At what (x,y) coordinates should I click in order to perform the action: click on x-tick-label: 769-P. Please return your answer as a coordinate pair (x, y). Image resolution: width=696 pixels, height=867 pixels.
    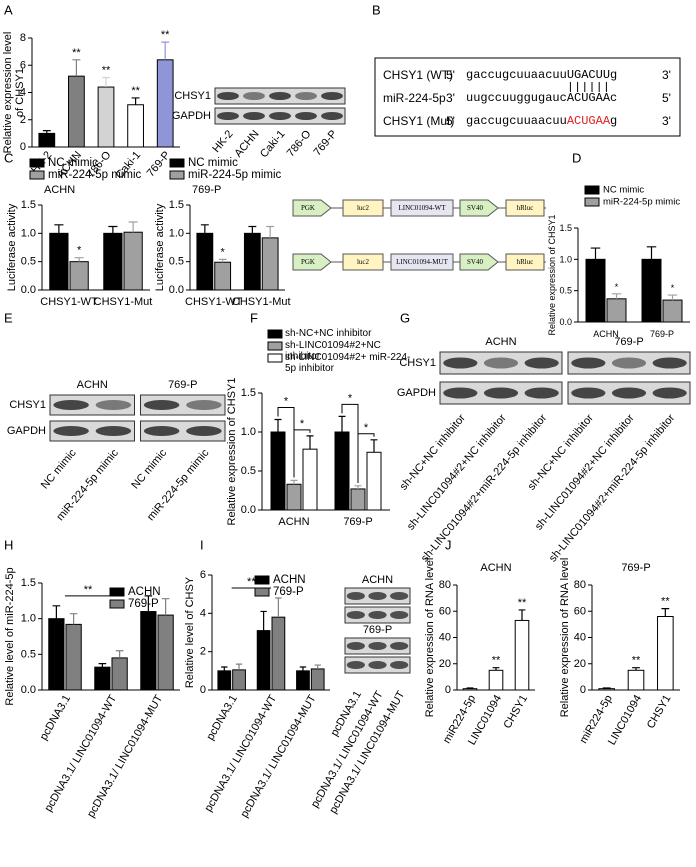
    Looking at the image, I should click on (357, 522).